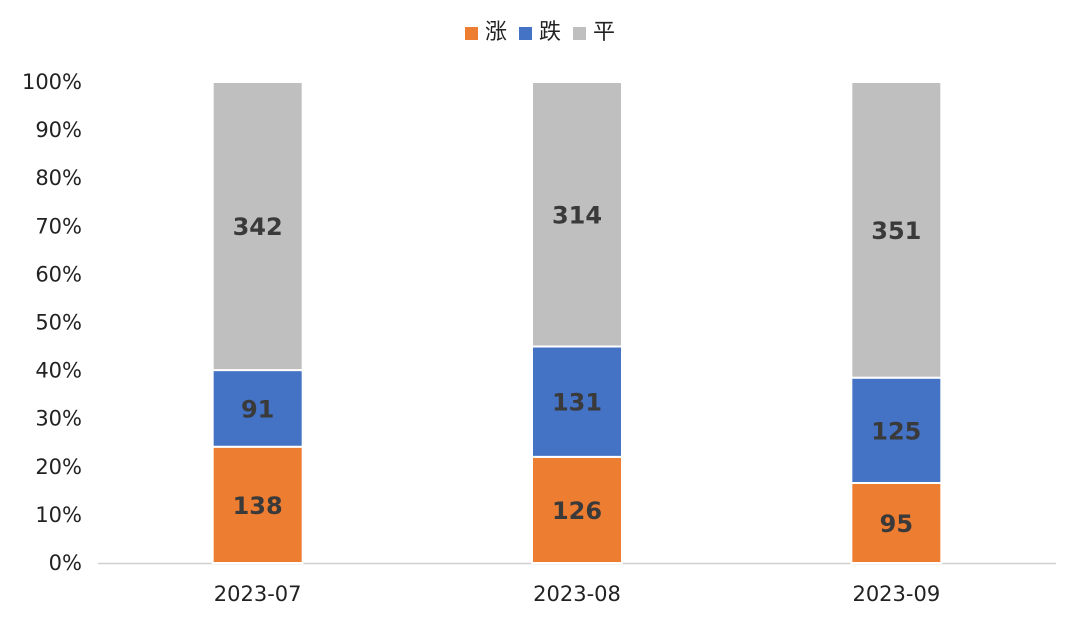 This screenshot has height=629, width=1080. What do you see at coordinates (495, 32) in the screenshot?
I see `legend-label-up: 涨` at bounding box center [495, 32].